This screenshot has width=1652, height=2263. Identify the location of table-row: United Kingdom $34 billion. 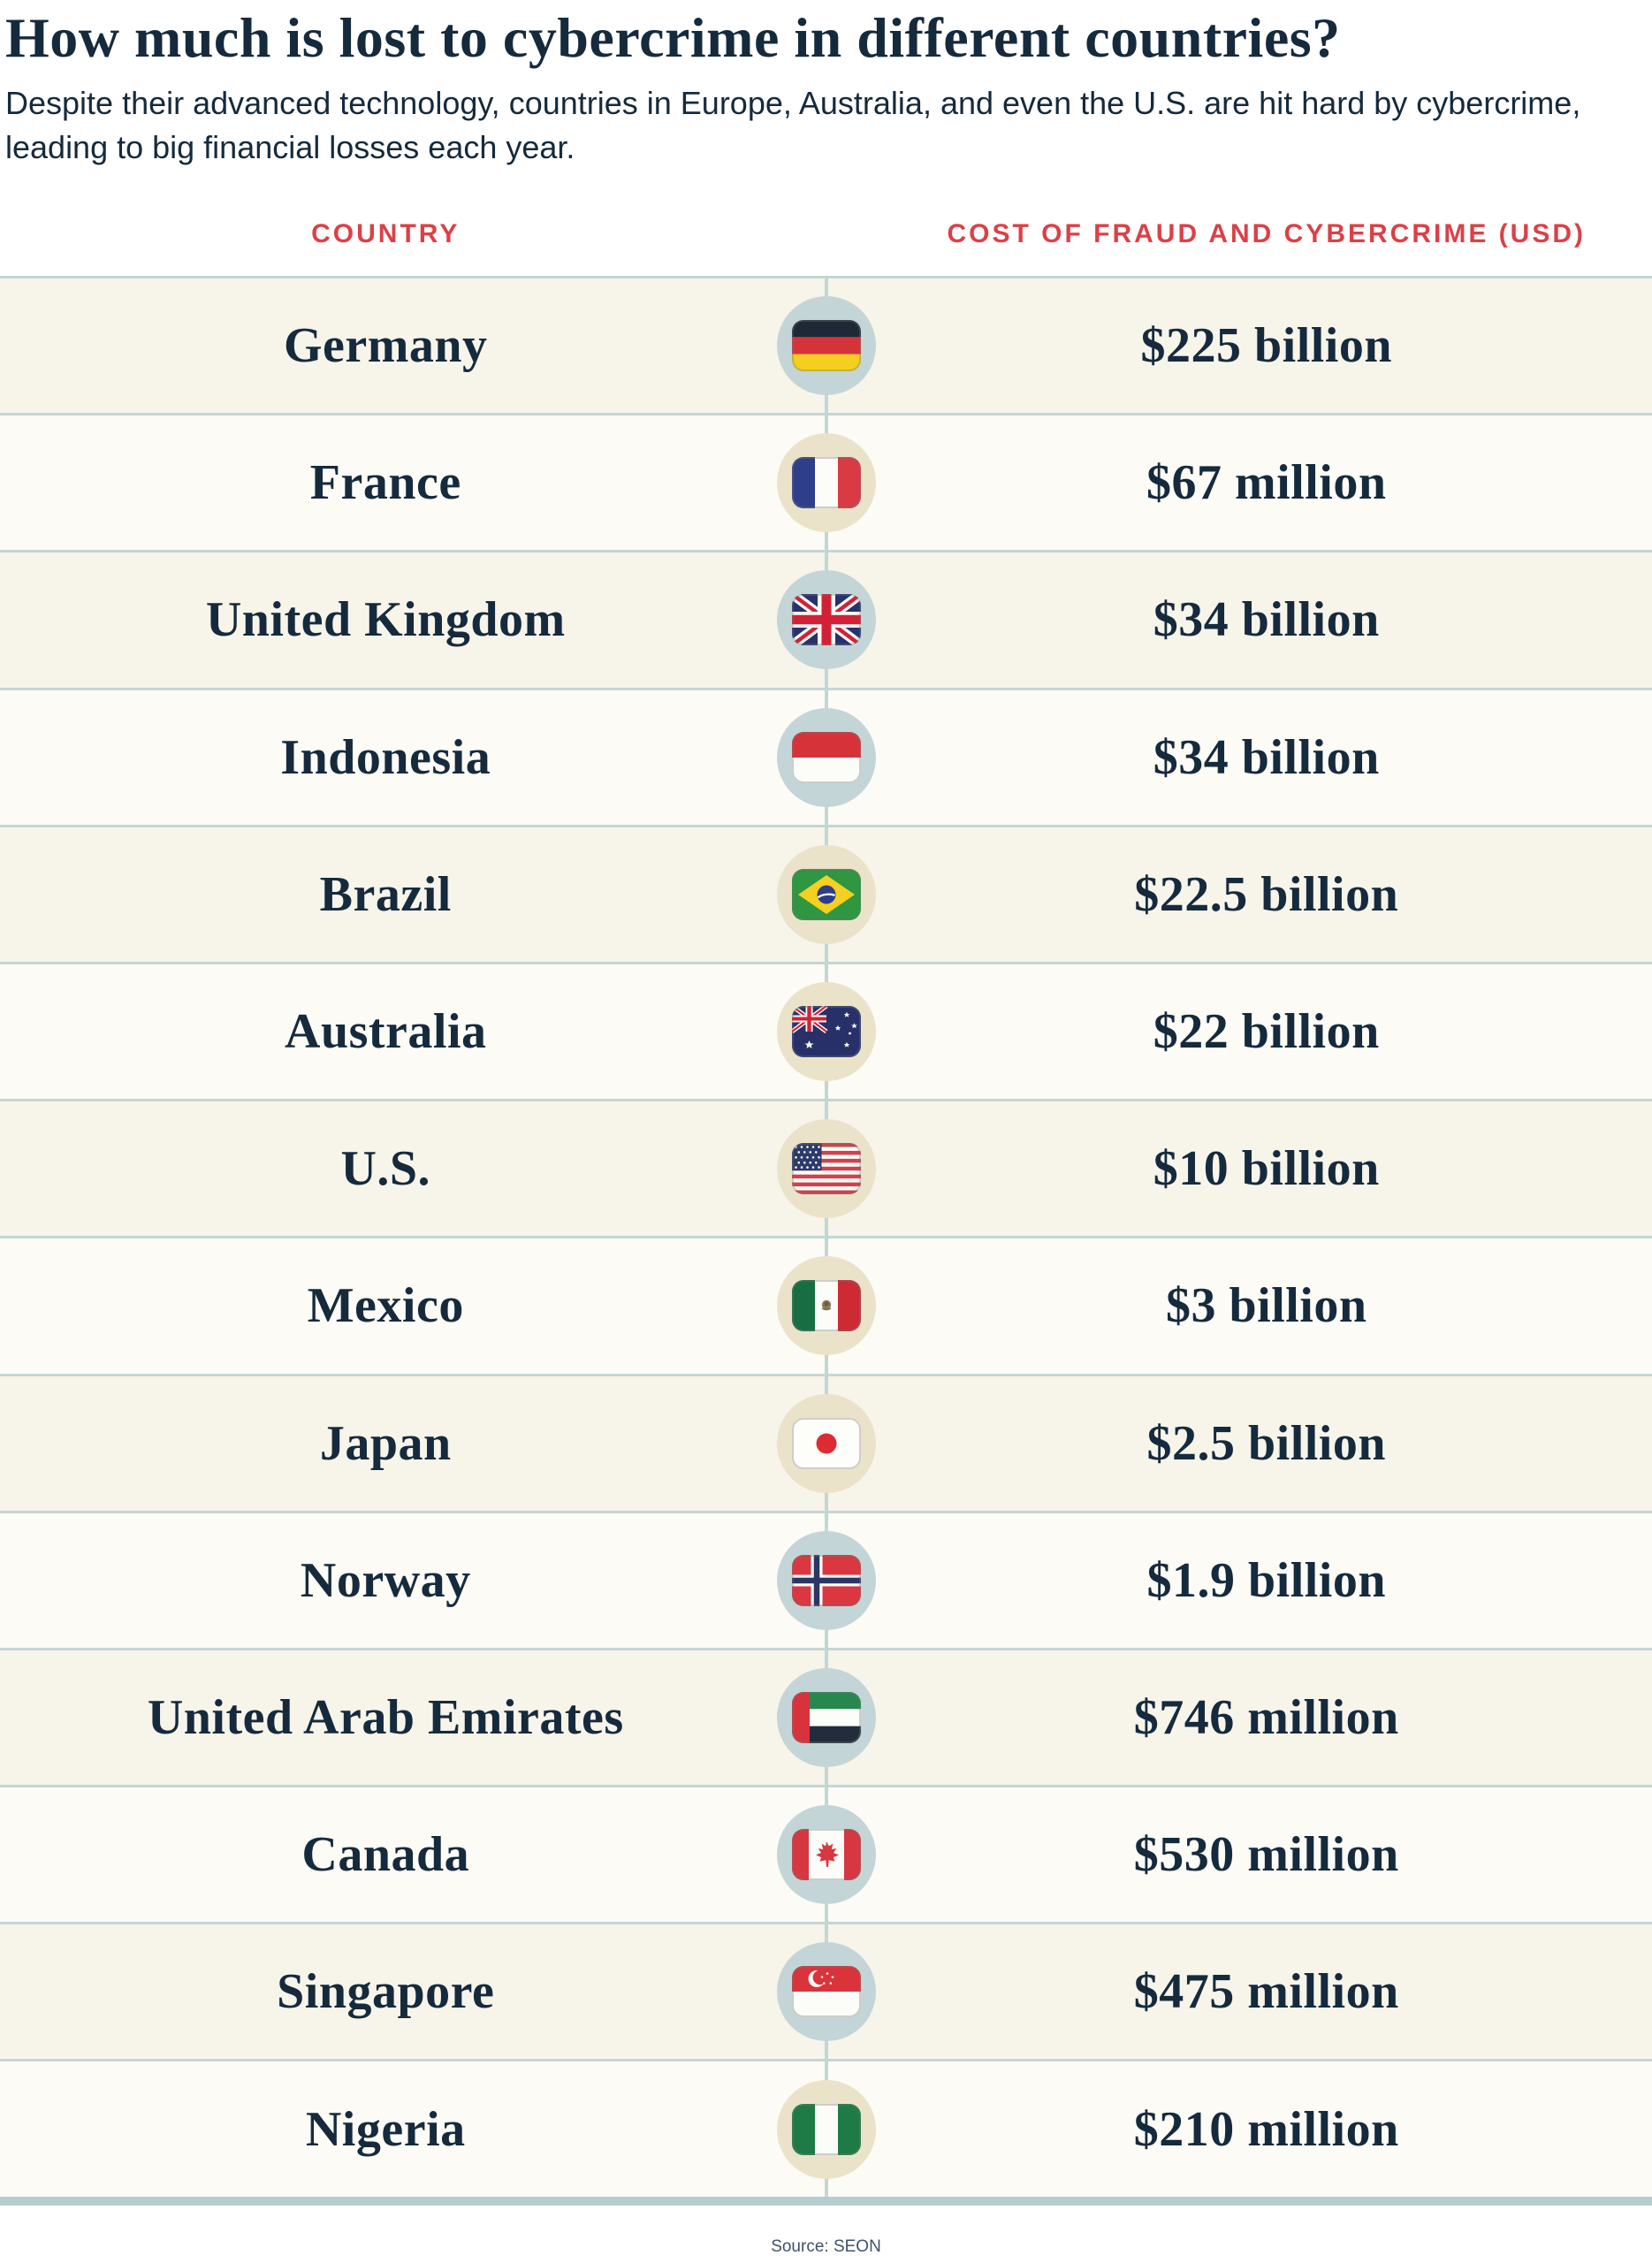
(826, 619).